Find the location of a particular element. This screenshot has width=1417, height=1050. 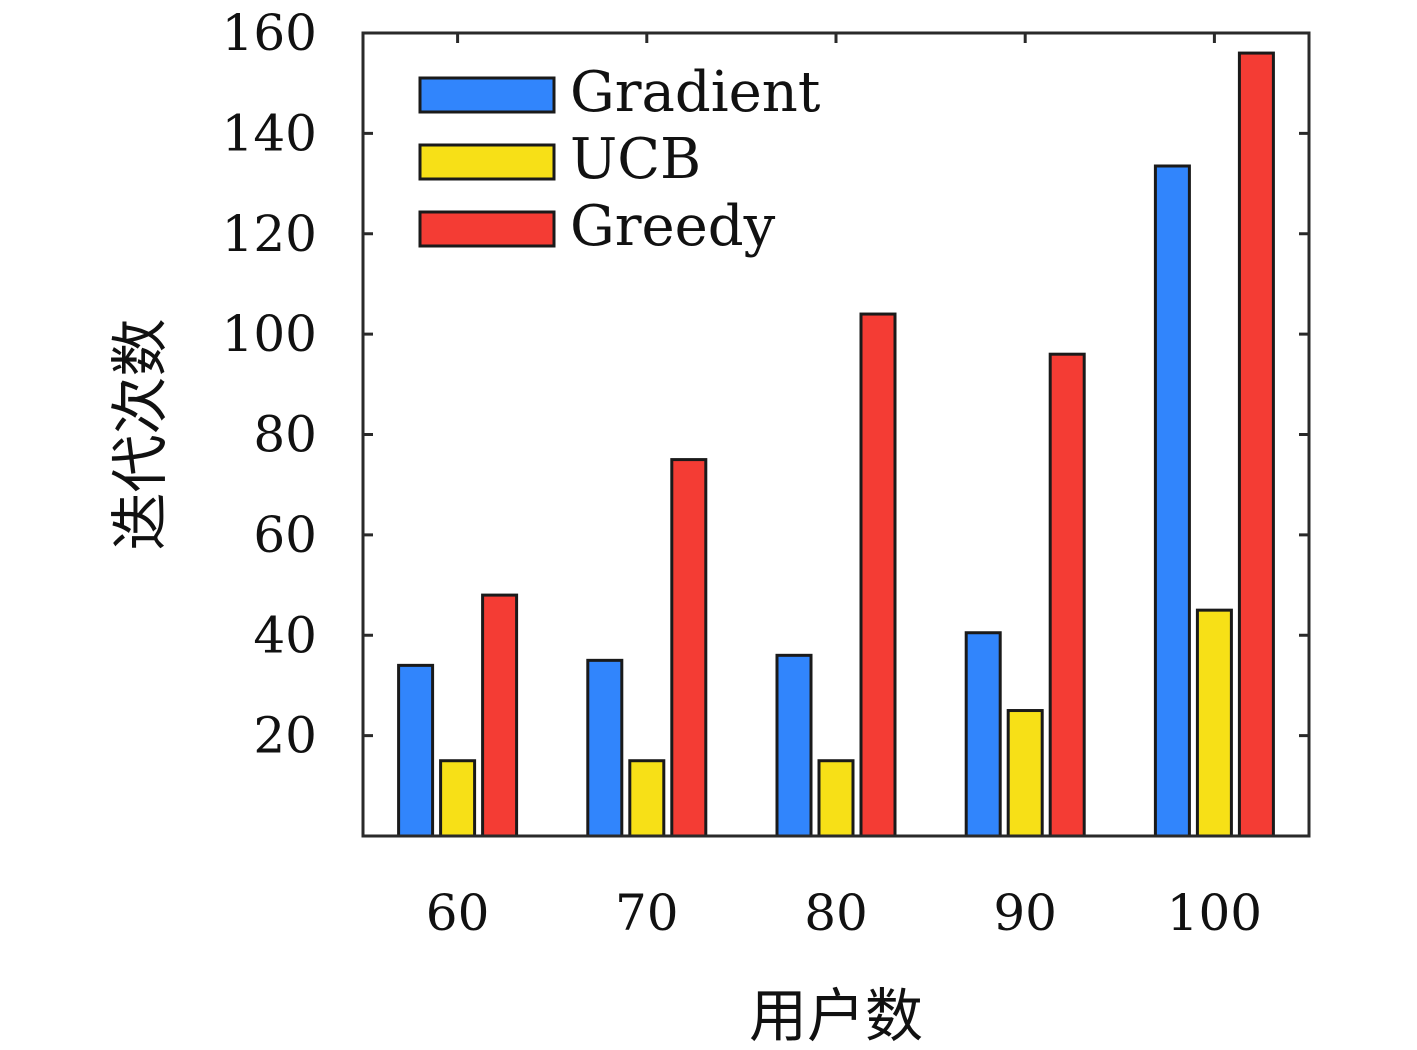

legend-swatch-ucb is located at coordinates (487, 162).